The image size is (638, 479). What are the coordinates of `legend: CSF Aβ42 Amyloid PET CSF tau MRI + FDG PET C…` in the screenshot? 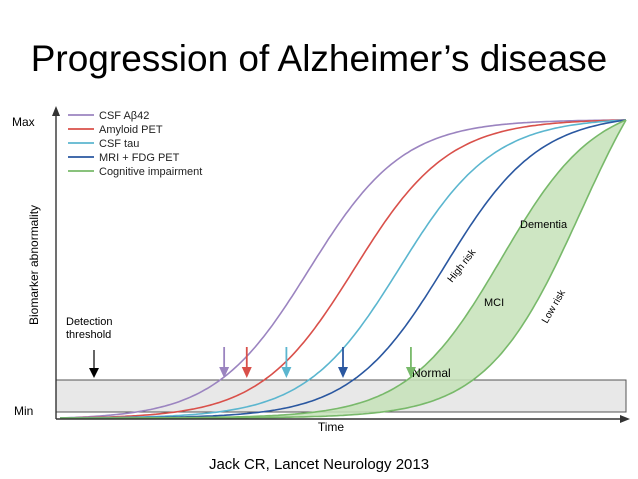 It's located at (135, 144).